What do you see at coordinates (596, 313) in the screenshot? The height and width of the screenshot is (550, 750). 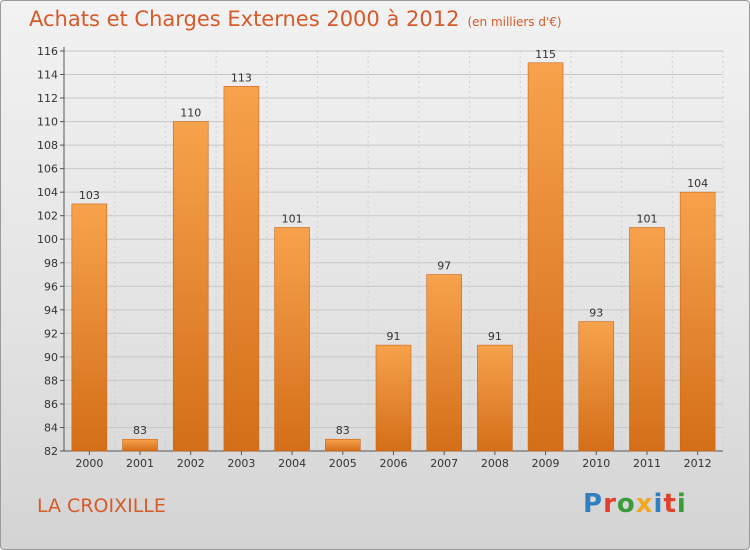 I see `data-label-2010: 93` at bounding box center [596, 313].